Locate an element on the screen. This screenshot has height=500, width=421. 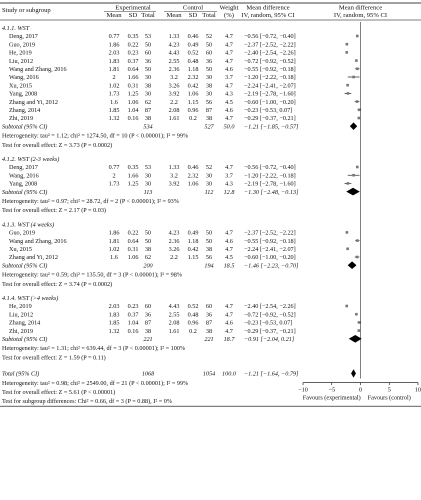
header-weight: Weight is located at coordinates (229, 8).